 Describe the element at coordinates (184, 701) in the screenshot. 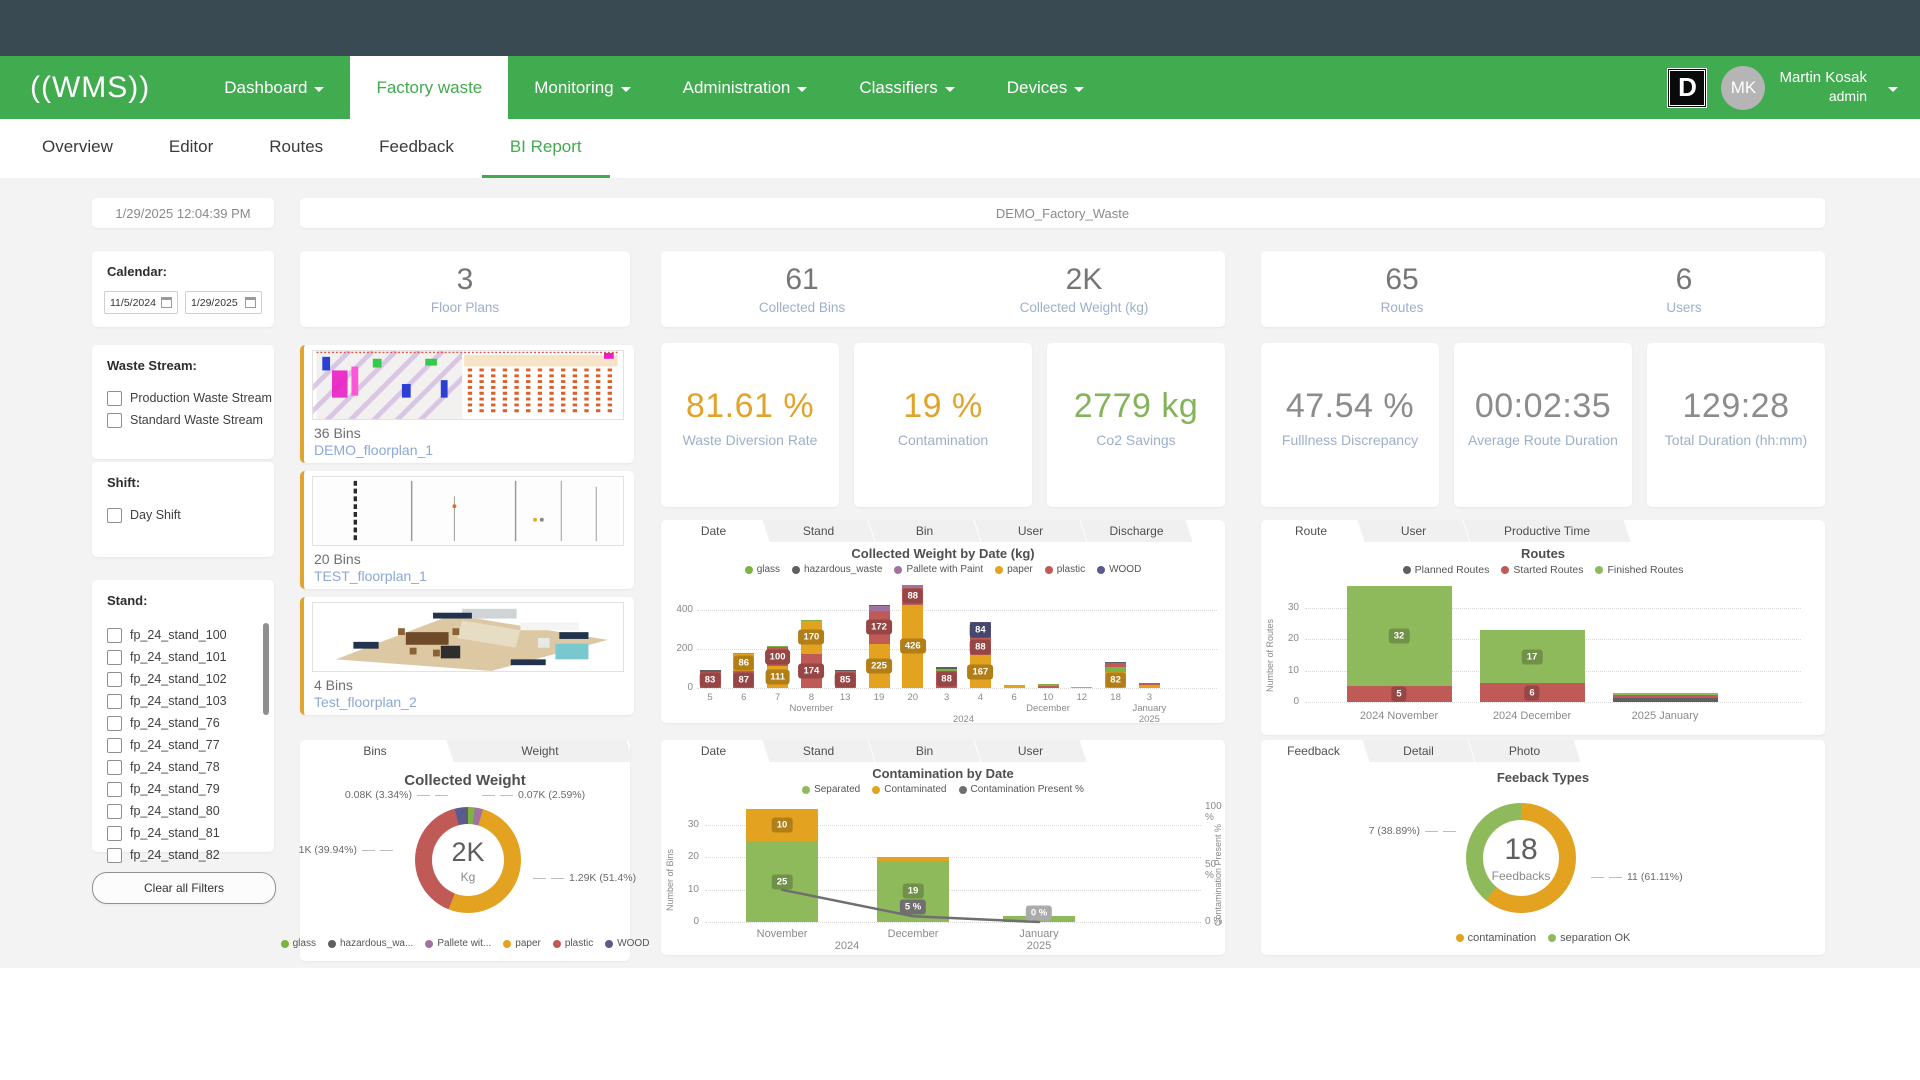

I see `stand-option-fp-24-stand-103: fp_24_stand_103` at that location.